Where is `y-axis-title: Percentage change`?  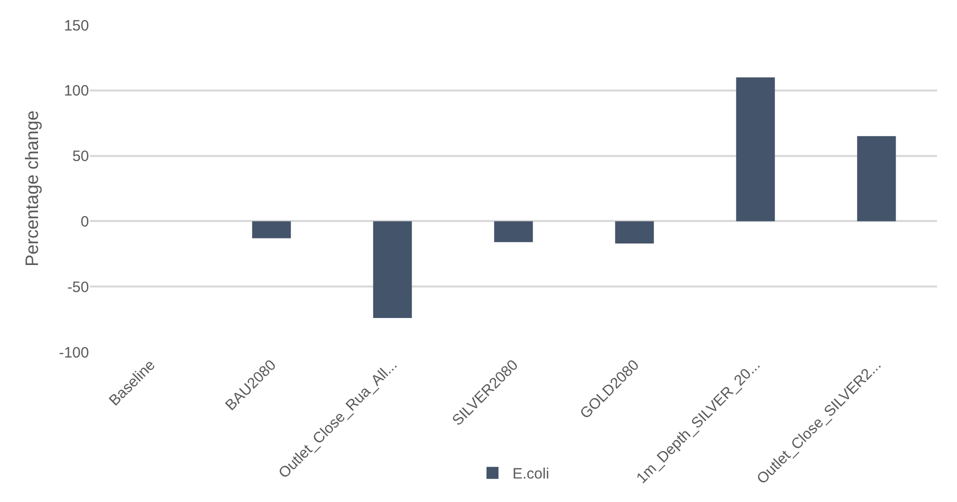
y-axis-title: Percentage change is located at coordinates (32, 188).